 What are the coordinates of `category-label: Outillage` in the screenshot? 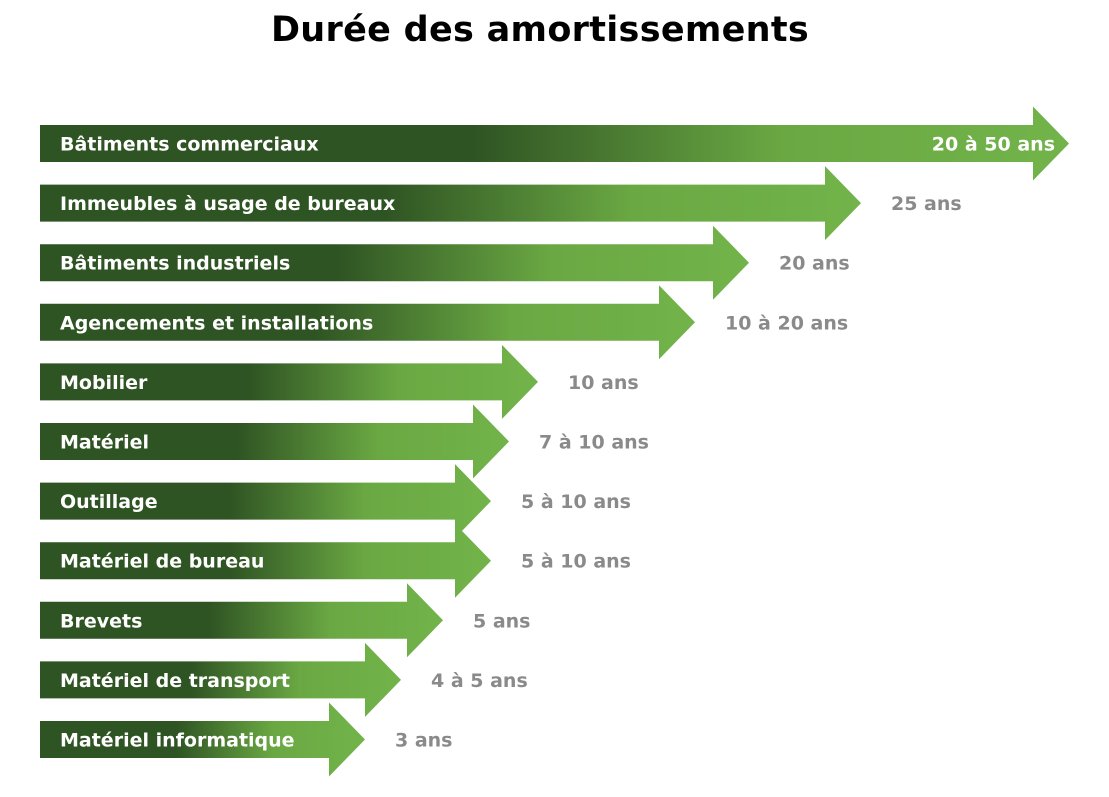 It's located at (109, 502).